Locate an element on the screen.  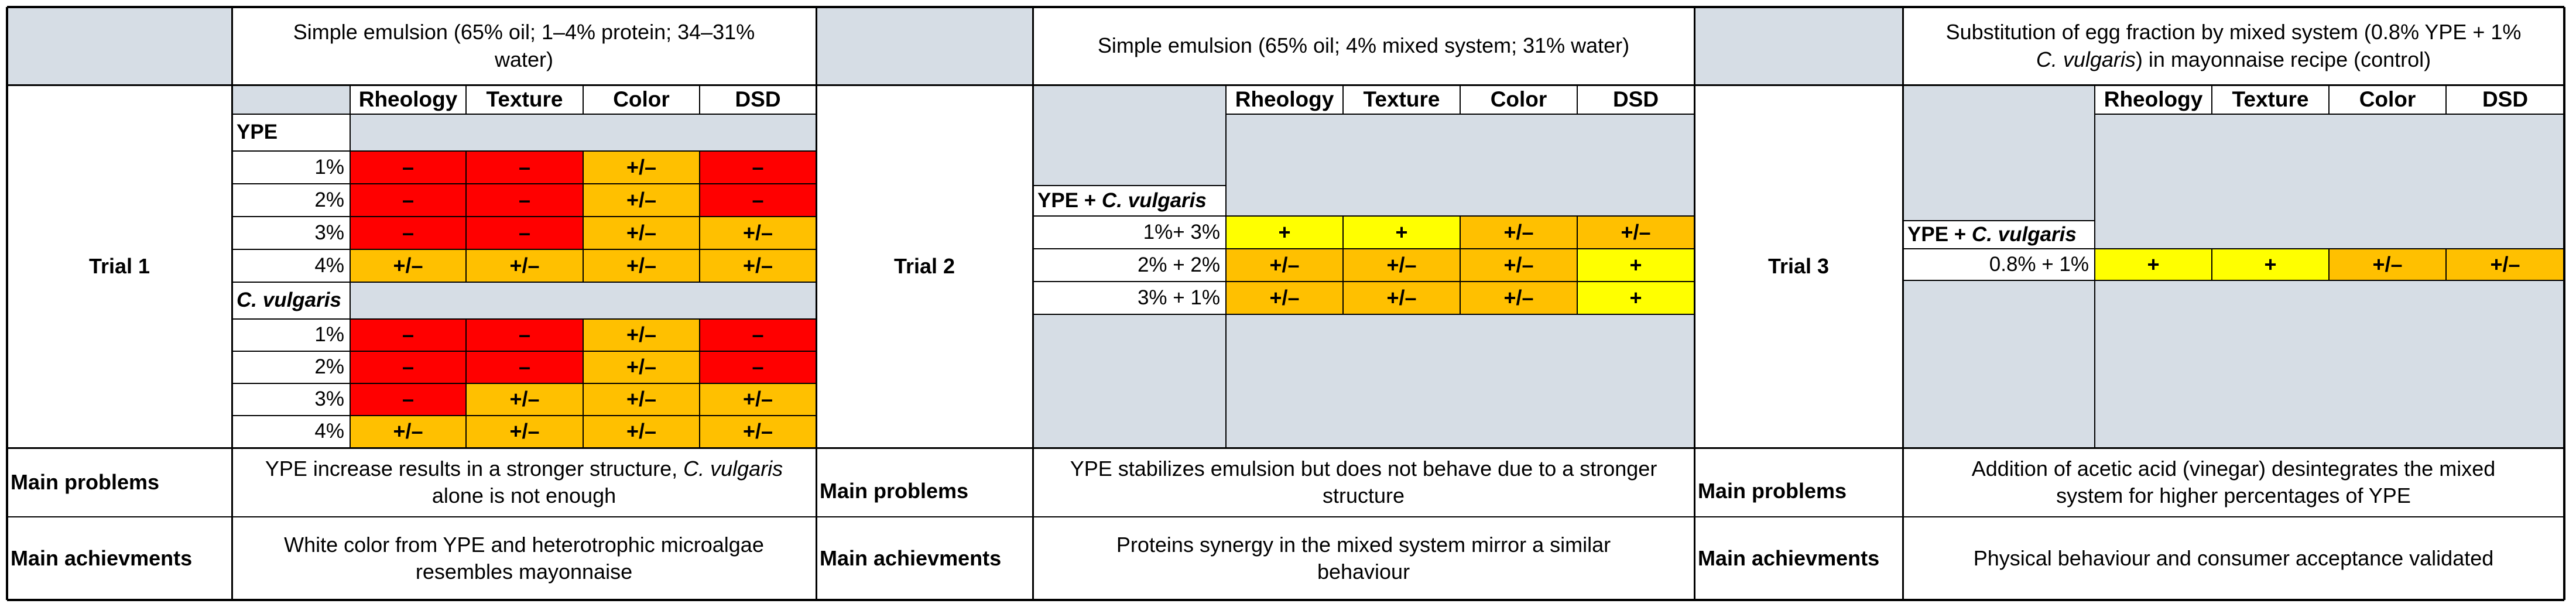
trial1-cvulgaris-row-label: 3% is located at coordinates (329, 399).